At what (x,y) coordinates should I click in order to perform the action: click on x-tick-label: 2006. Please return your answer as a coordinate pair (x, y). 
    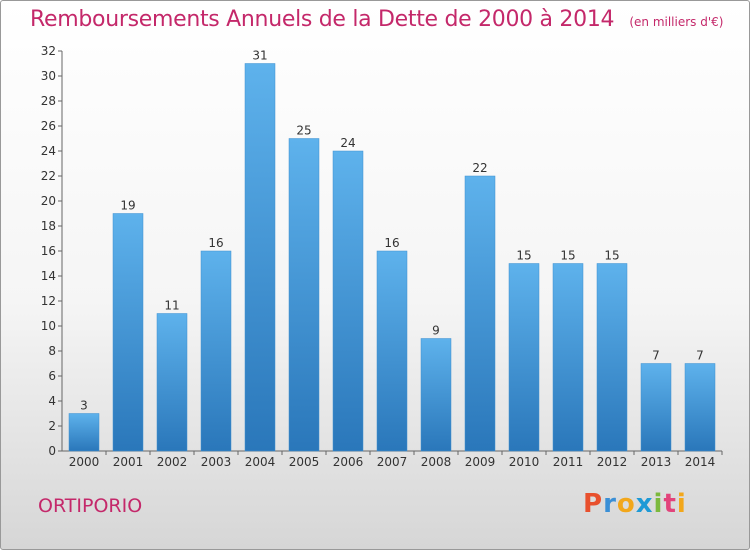
    Looking at the image, I should click on (348, 462).